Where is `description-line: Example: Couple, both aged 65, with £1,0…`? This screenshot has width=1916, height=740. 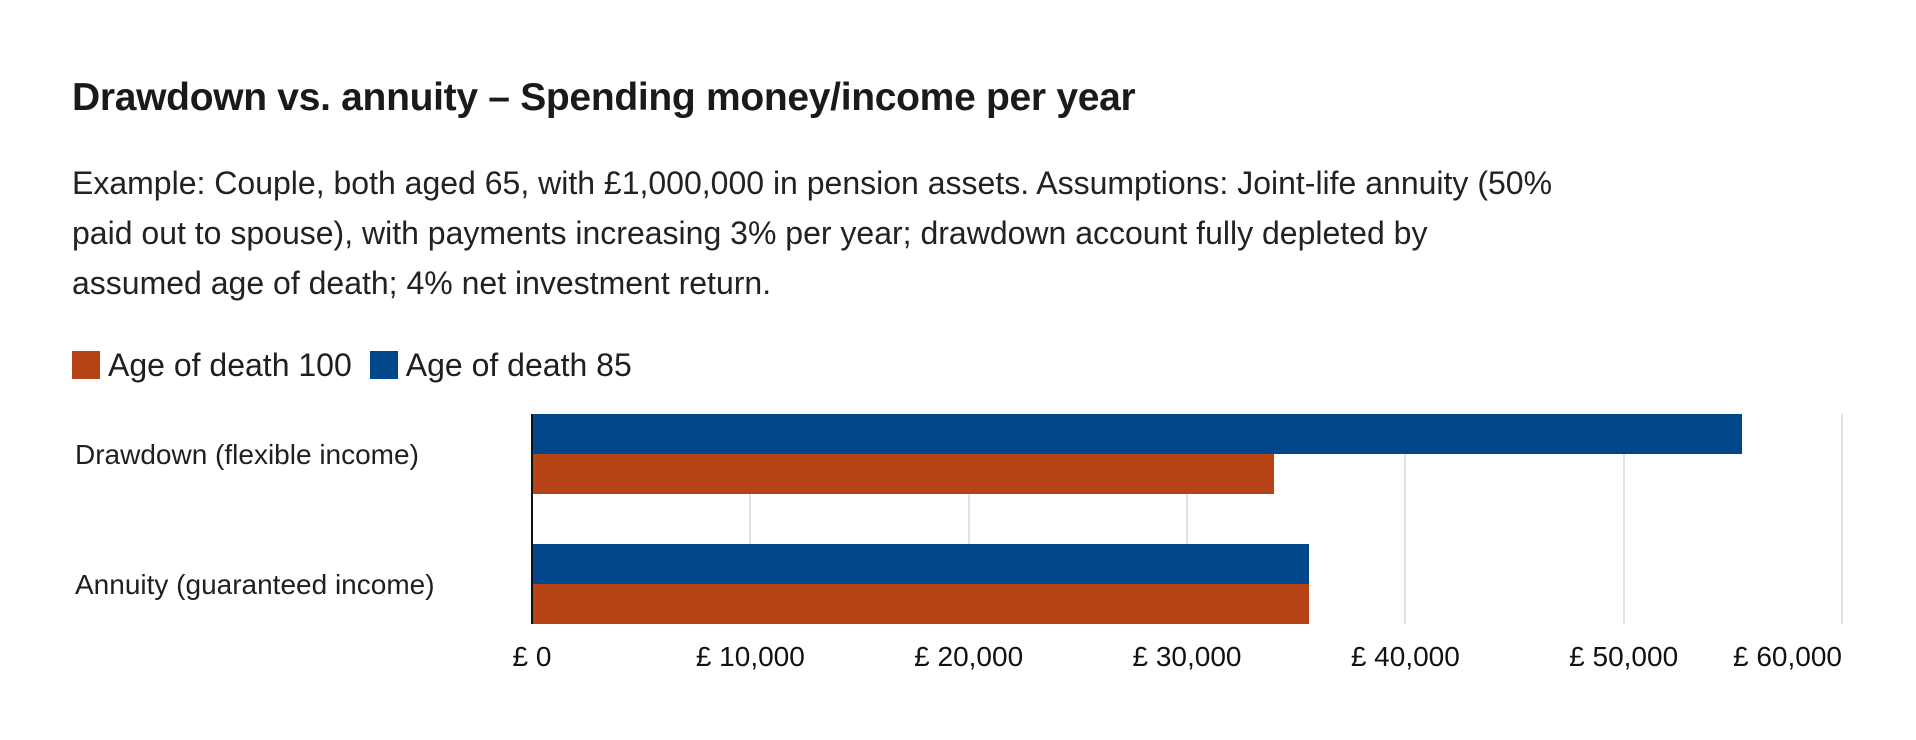
description-line: Example: Couple, both aged 65, with £1,0… is located at coordinates (812, 183).